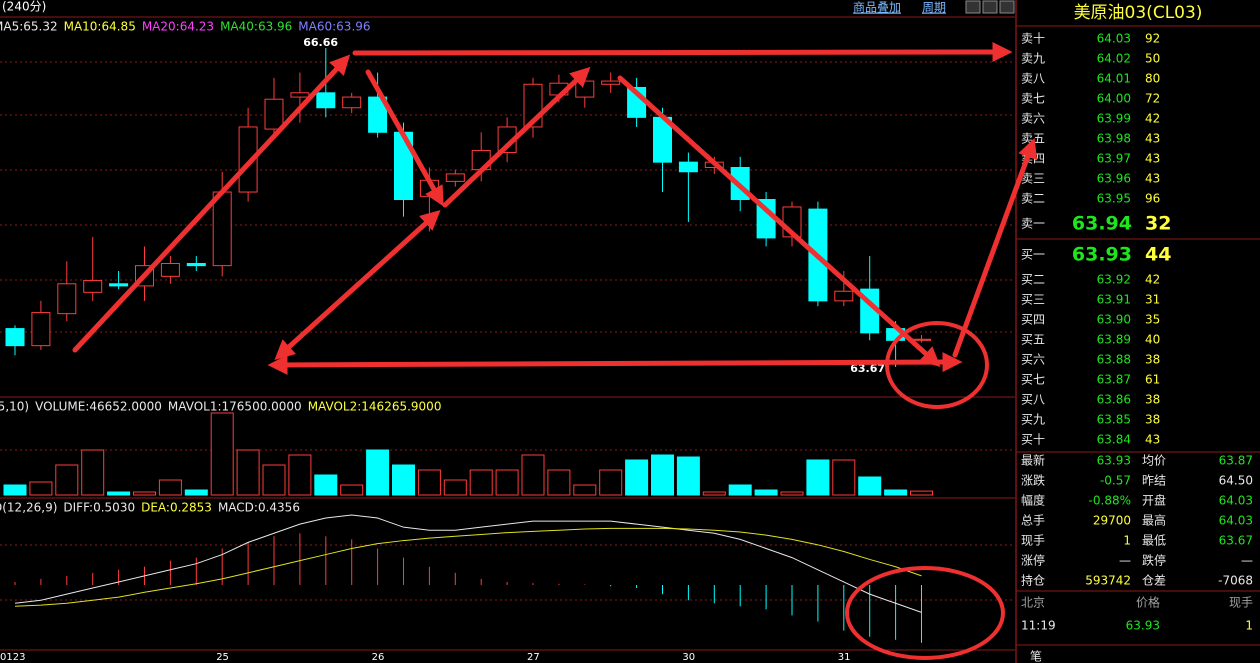  Describe the element at coordinates (14, 407) in the screenshot. I see `volume-label: (5,10)` at that location.